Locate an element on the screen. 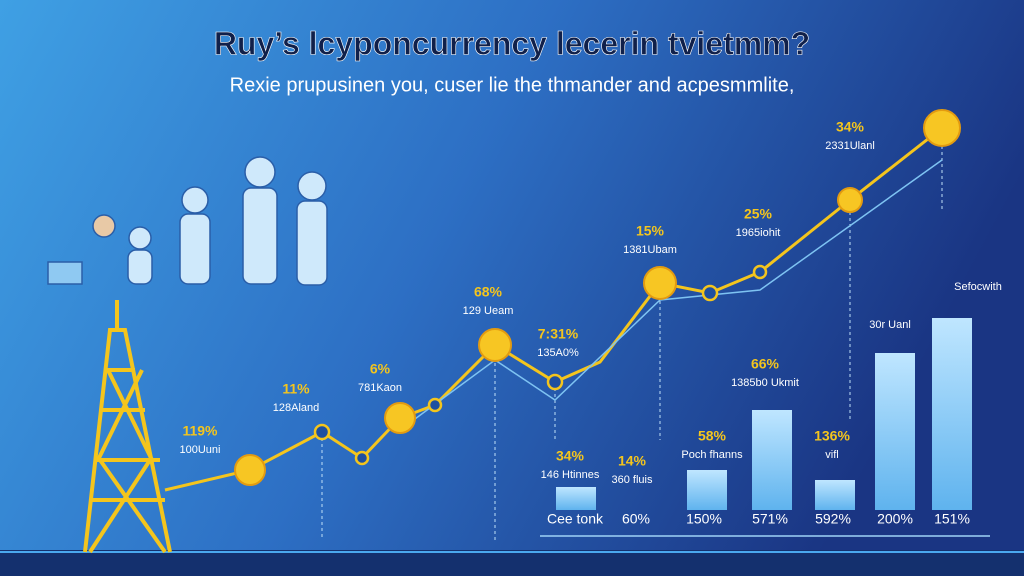 The height and width of the screenshot is (576, 1024). annotation-value: 119% is located at coordinates (200, 431).